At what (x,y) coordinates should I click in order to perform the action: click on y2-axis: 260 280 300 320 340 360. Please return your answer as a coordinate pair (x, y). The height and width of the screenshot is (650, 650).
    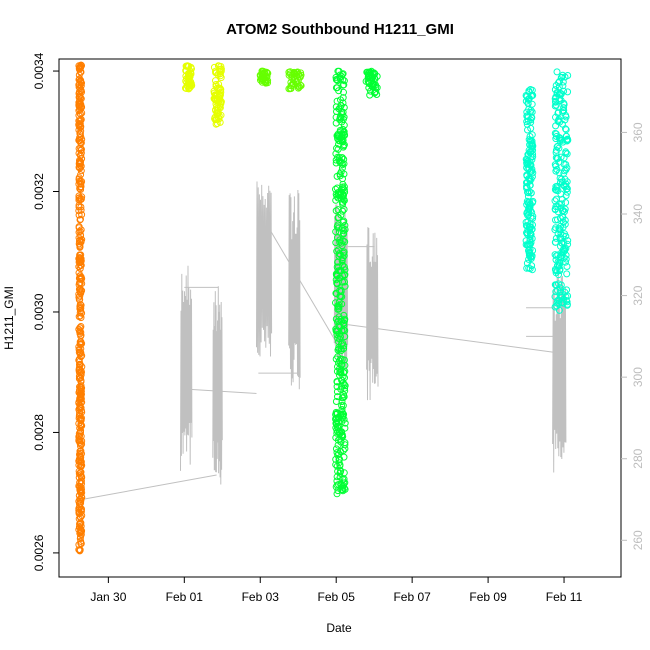
    Looking at the image, I should click on (633, 336).